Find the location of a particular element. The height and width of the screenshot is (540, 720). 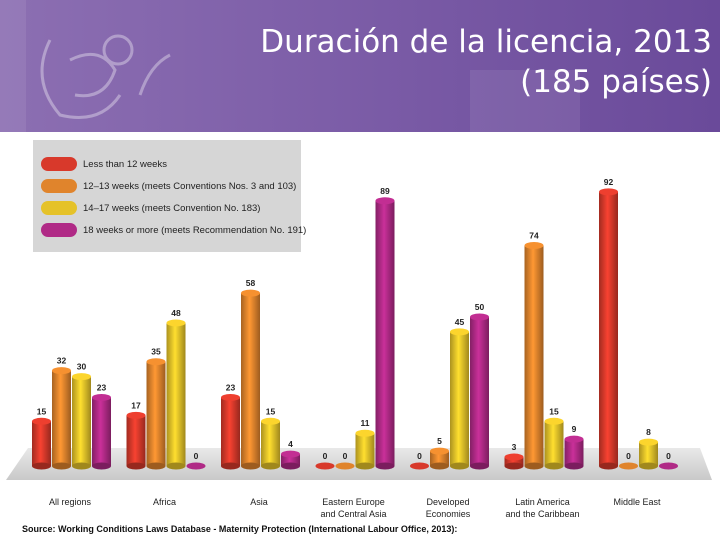

data-label: 50 is located at coordinates (480, 307).